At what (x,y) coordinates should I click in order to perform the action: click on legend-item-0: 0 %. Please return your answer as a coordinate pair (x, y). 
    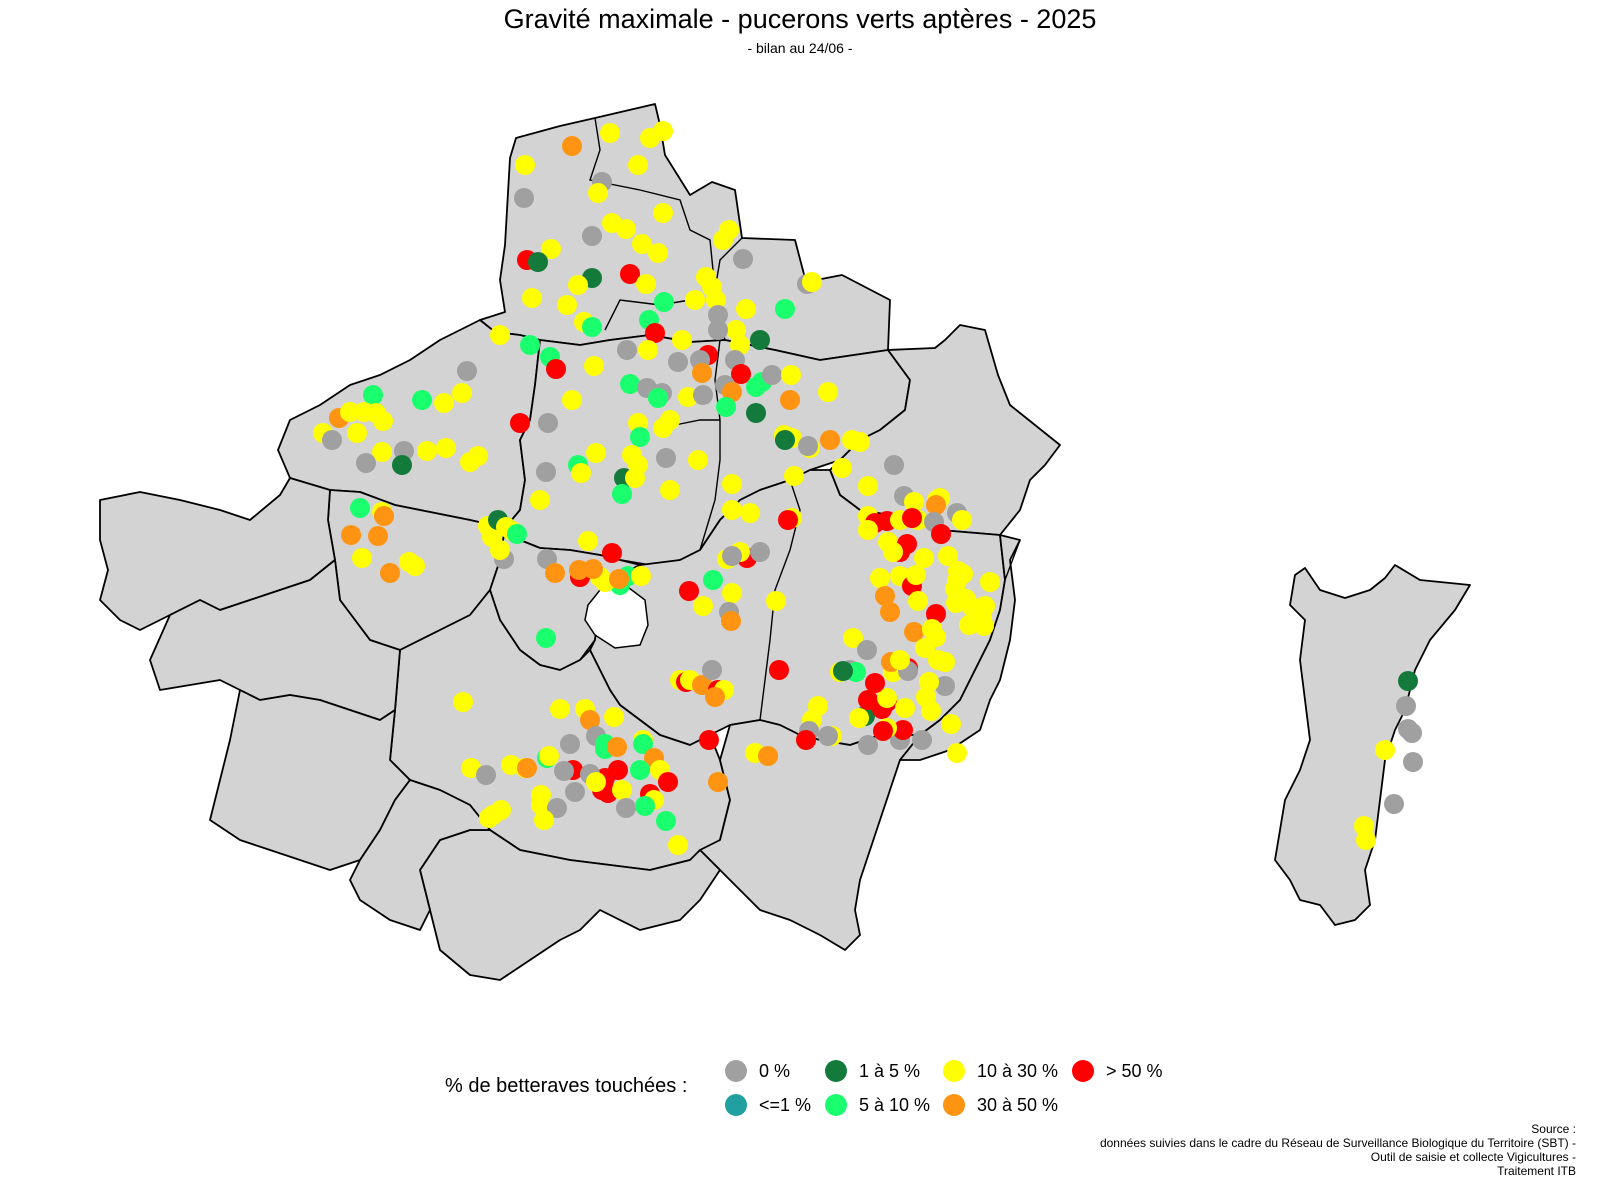
    Looking at the image, I should click on (757, 1071).